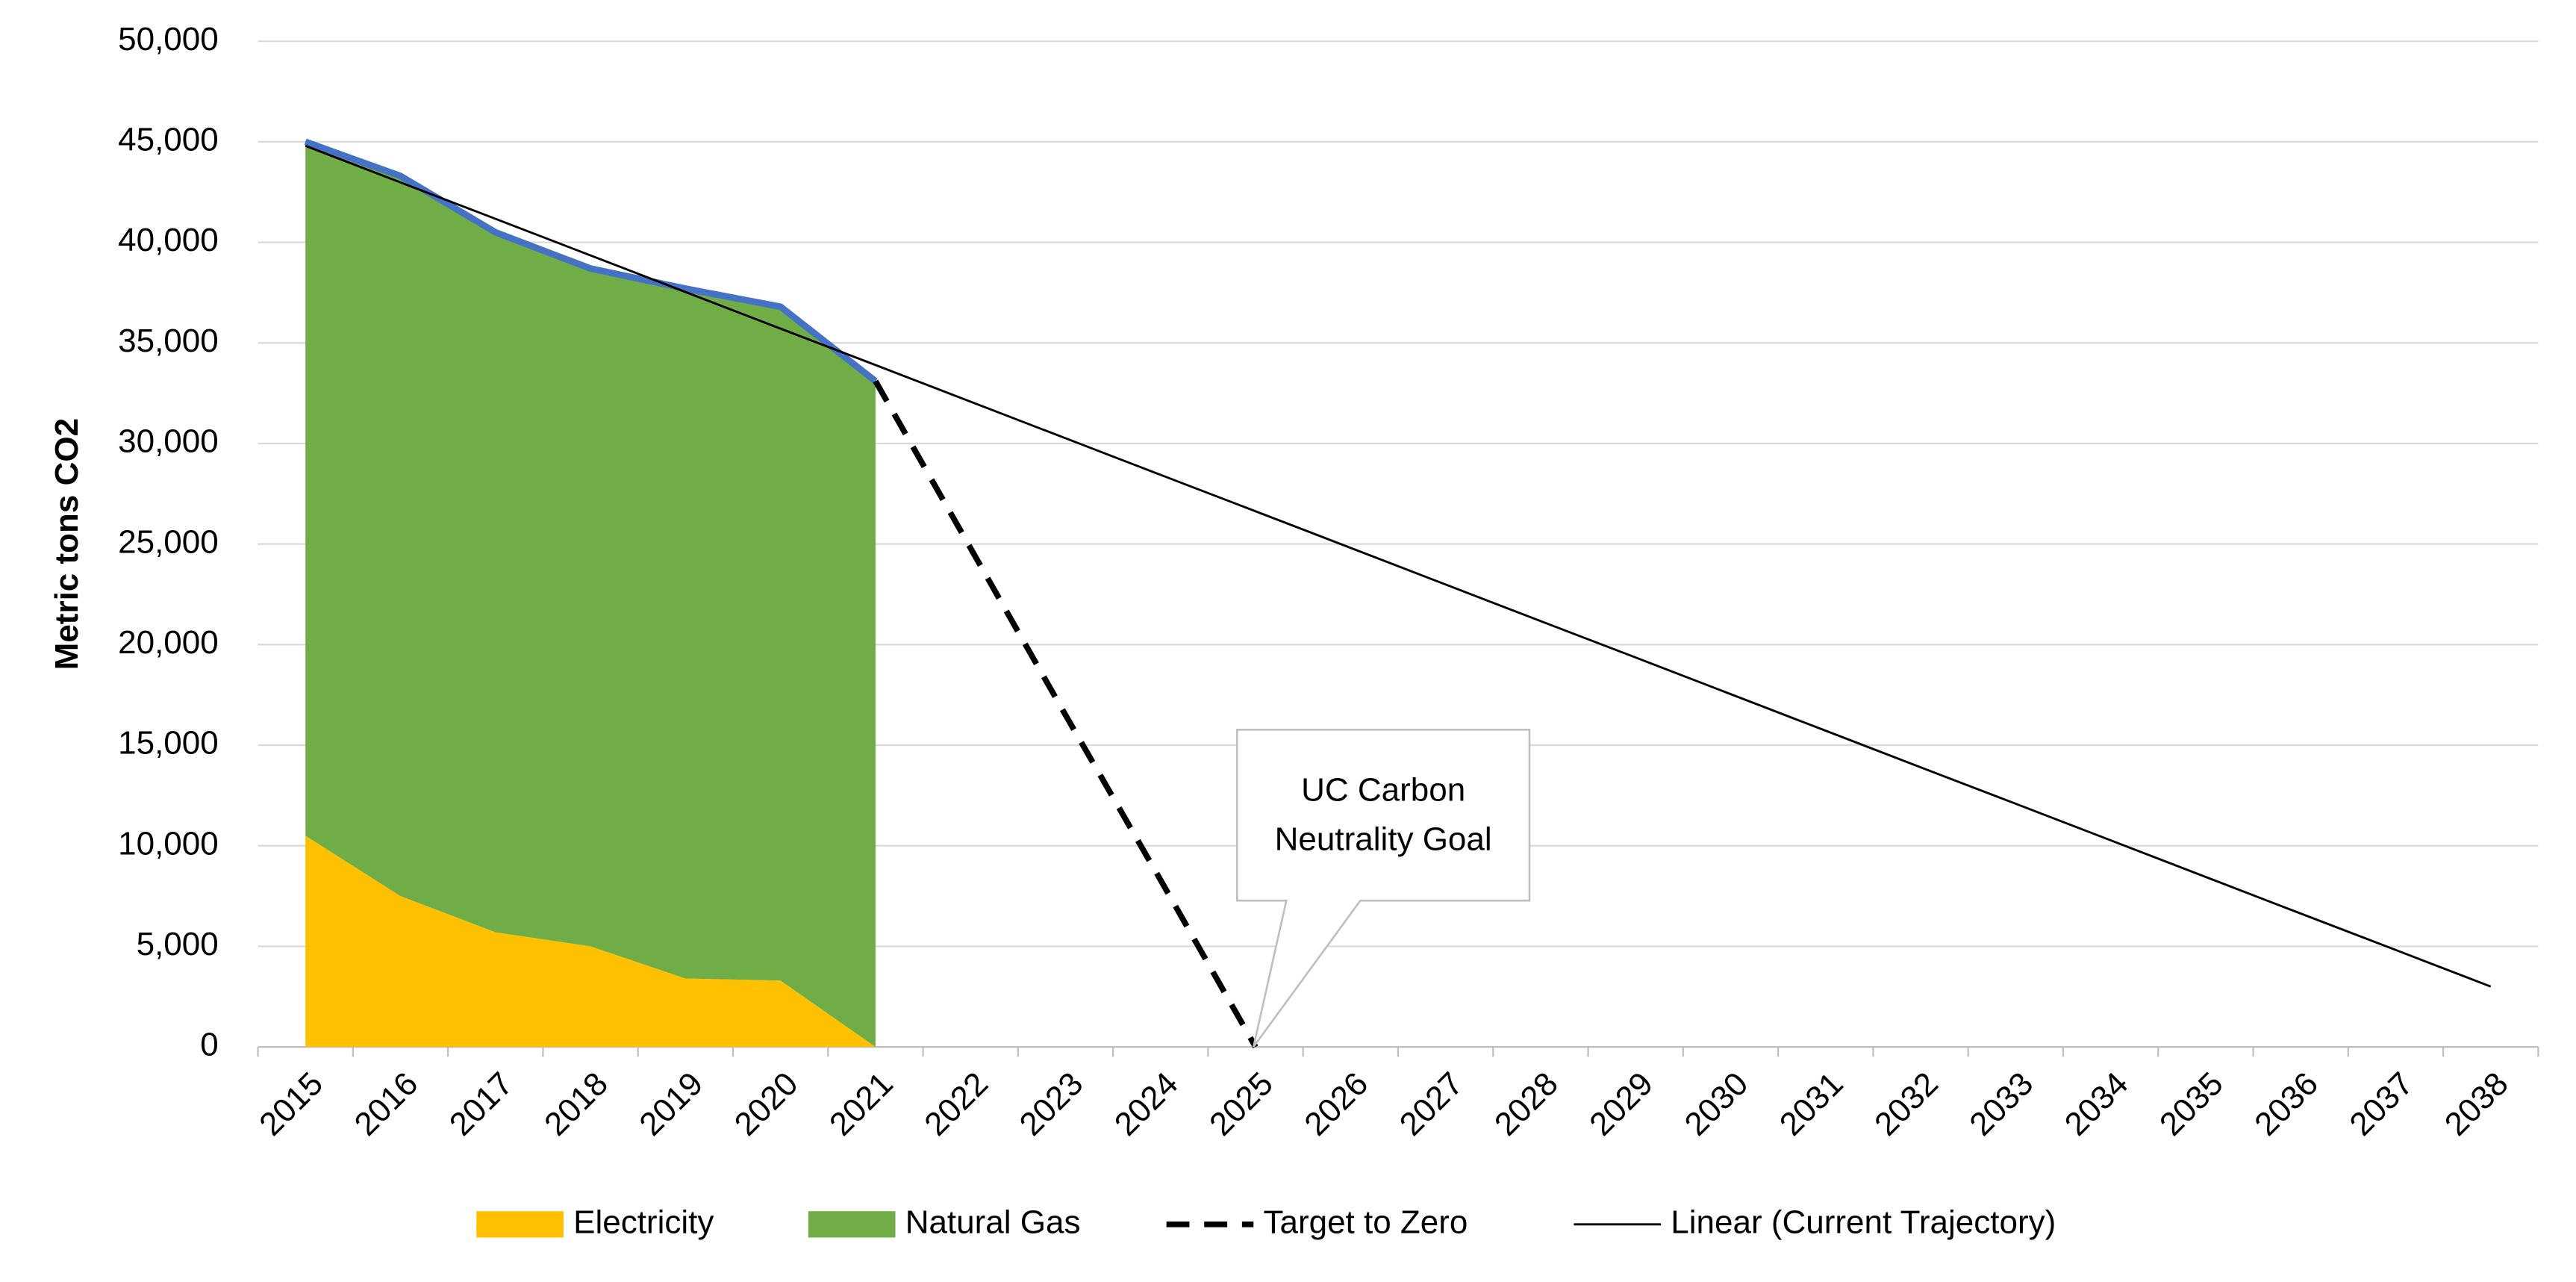 This screenshot has height=1282, width=2576. Describe the element at coordinates (168, 39) in the screenshot. I see `y-tick-label: 50,000` at that location.